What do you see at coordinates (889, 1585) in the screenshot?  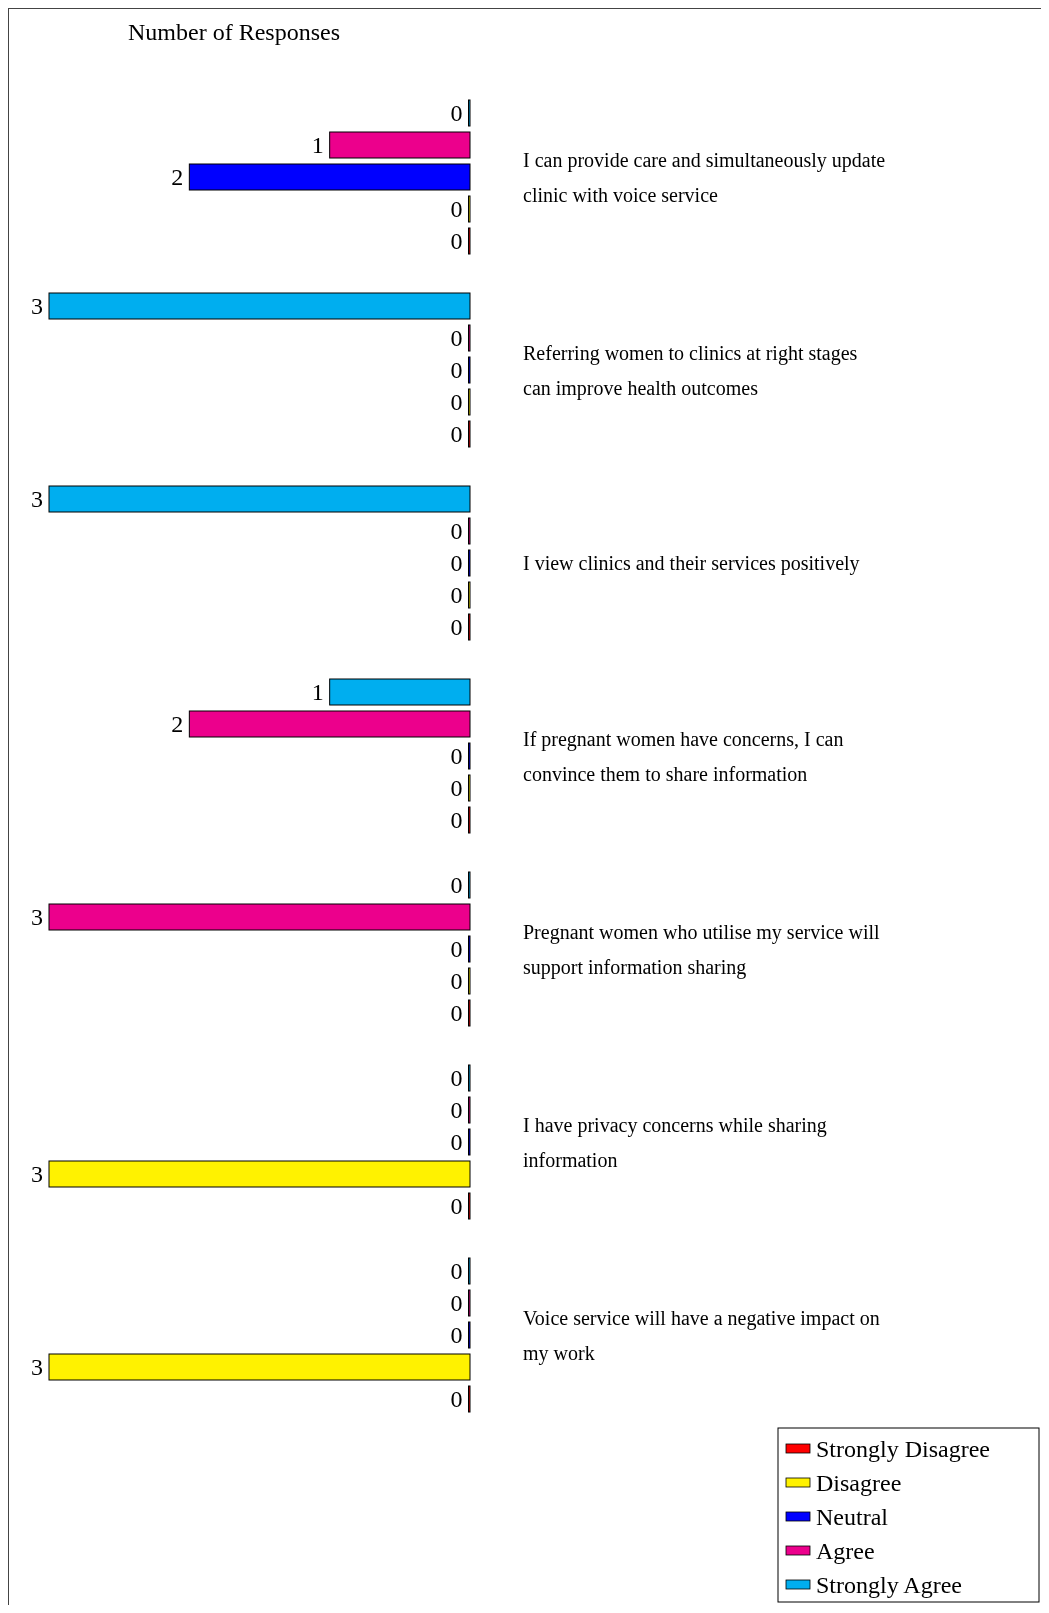 I see `legend-label: Strongly Agree` at bounding box center [889, 1585].